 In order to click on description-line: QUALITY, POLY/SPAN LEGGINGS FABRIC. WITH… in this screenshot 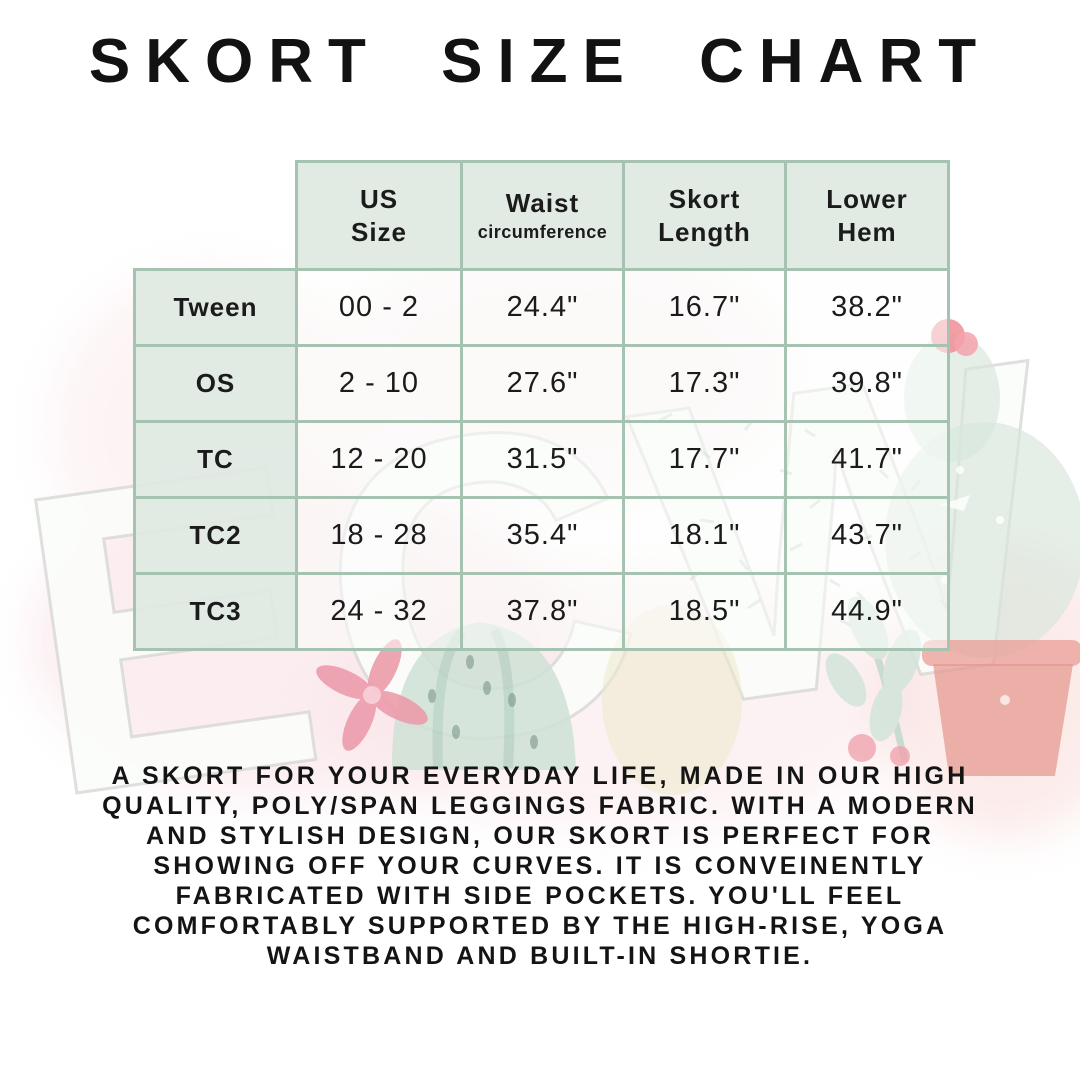, I will do `click(540, 806)`.